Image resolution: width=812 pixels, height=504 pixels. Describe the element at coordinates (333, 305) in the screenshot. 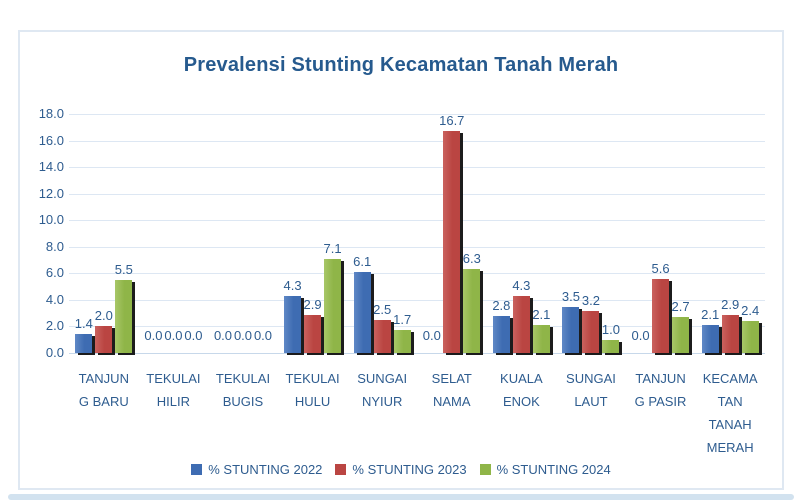

I see `bar--stunting-2024-tekulai-hulu` at that location.